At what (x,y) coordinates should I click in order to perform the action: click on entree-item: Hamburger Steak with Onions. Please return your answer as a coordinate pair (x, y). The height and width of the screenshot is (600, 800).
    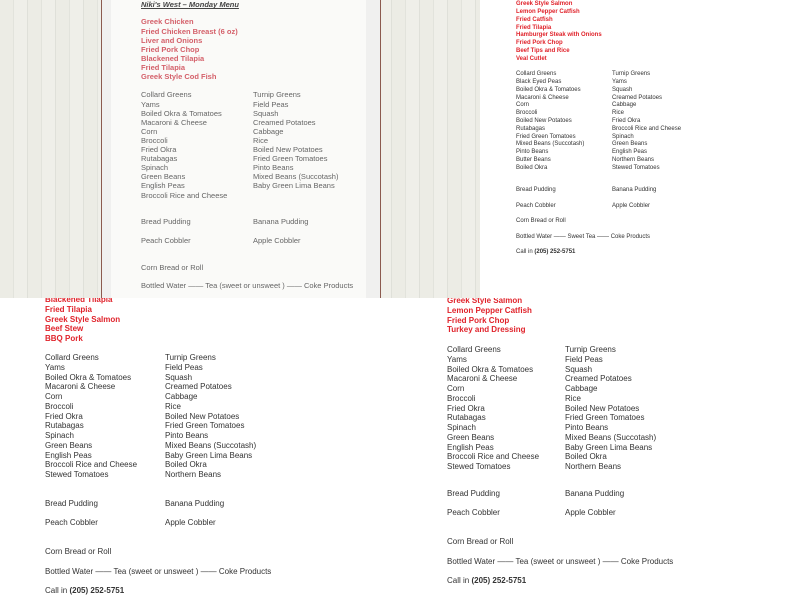
    Looking at the image, I should click on (559, 35).